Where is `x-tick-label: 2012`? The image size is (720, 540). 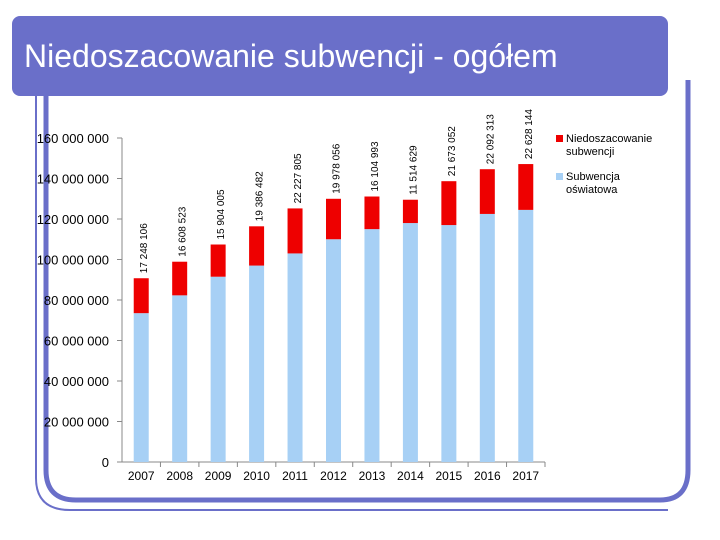
x-tick-label: 2012 is located at coordinates (333, 476).